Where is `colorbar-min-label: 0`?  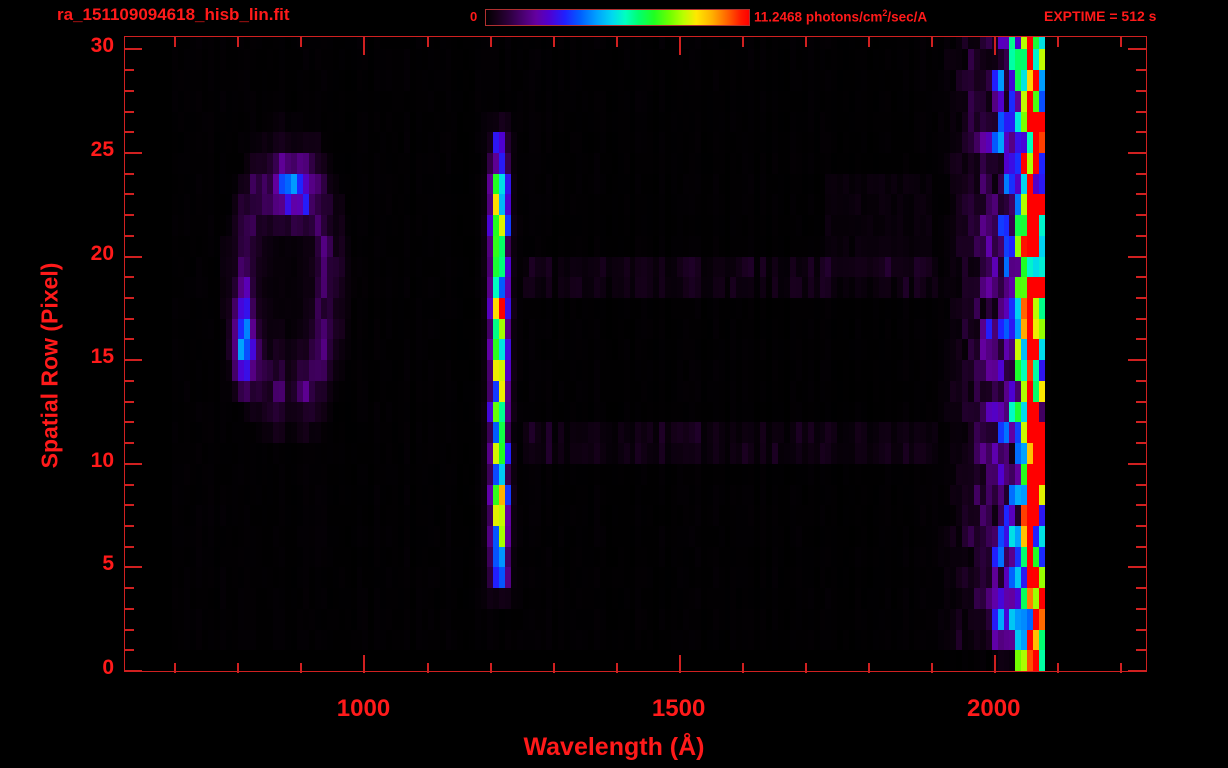
colorbar-min-label: 0 is located at coordinates (474, 16).